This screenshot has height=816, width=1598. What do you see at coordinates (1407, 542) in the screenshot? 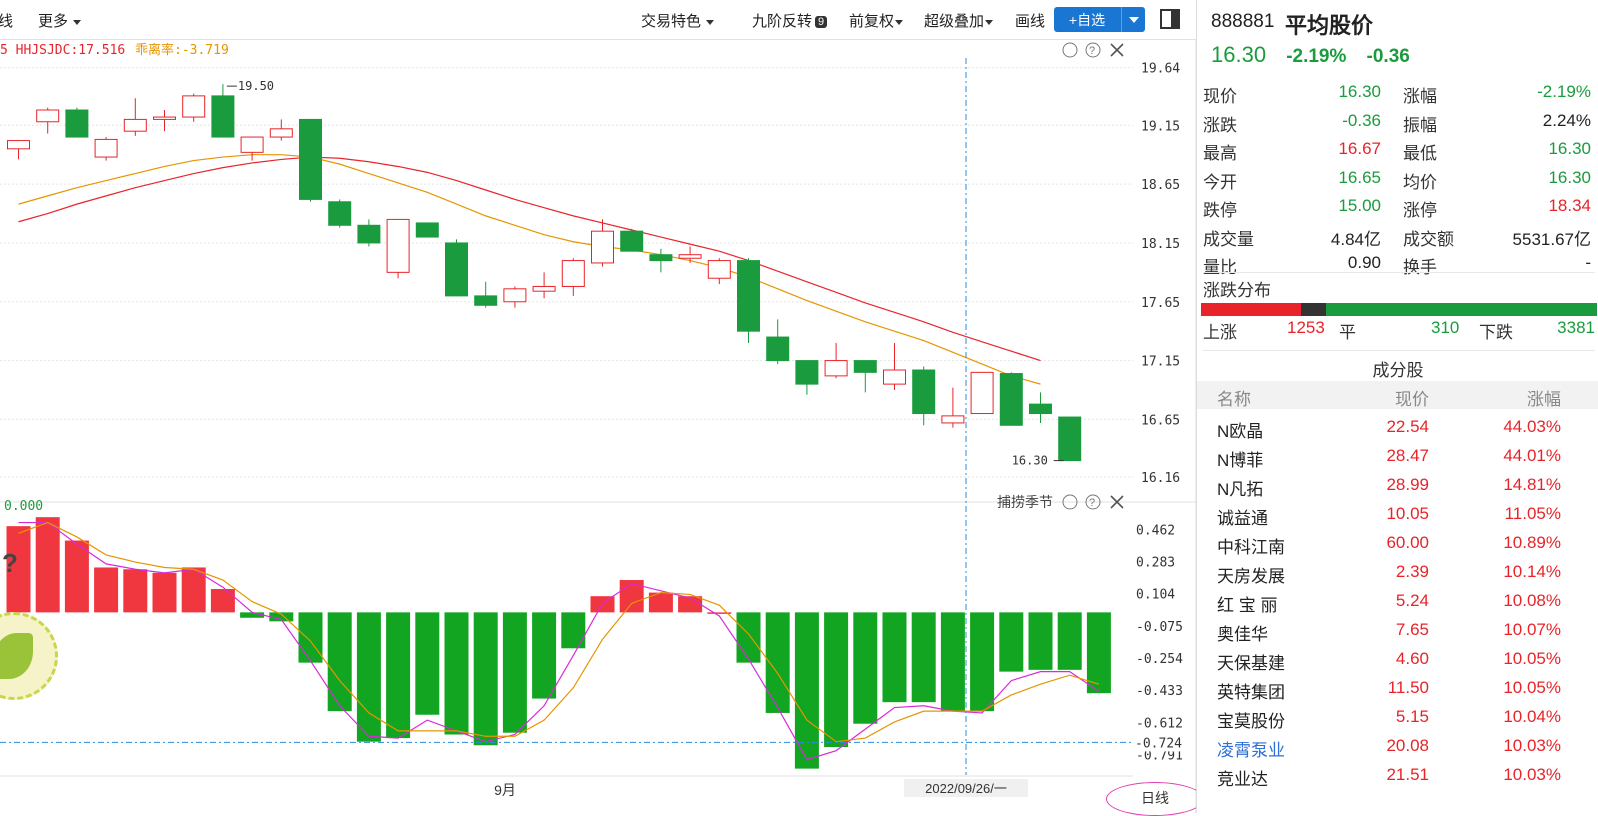
I see `component-price: 60.00` at bounding box center [1407, 542].